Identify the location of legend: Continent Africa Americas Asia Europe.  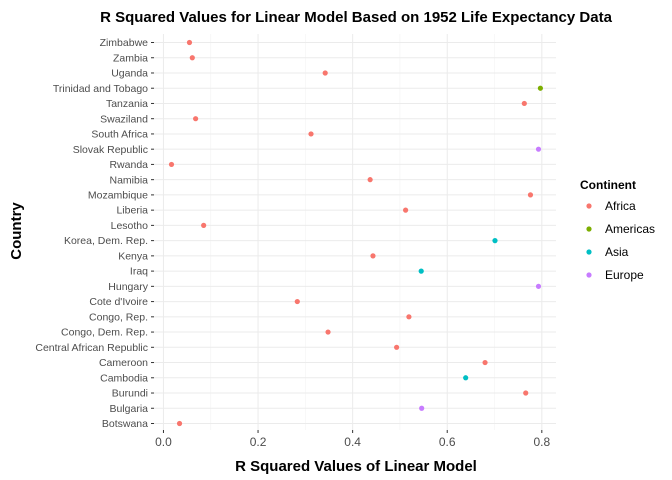
(617, 230).